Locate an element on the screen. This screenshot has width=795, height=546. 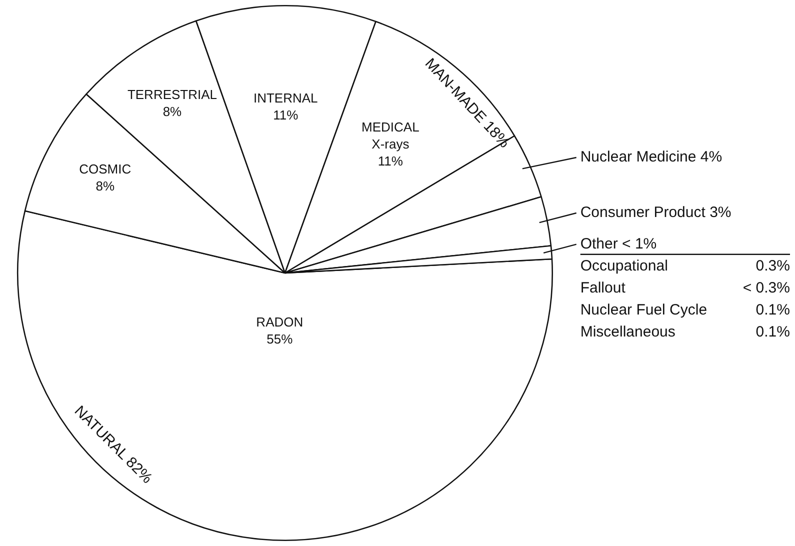
slice-label: INTERNAL is located at coordinates (285, 98).